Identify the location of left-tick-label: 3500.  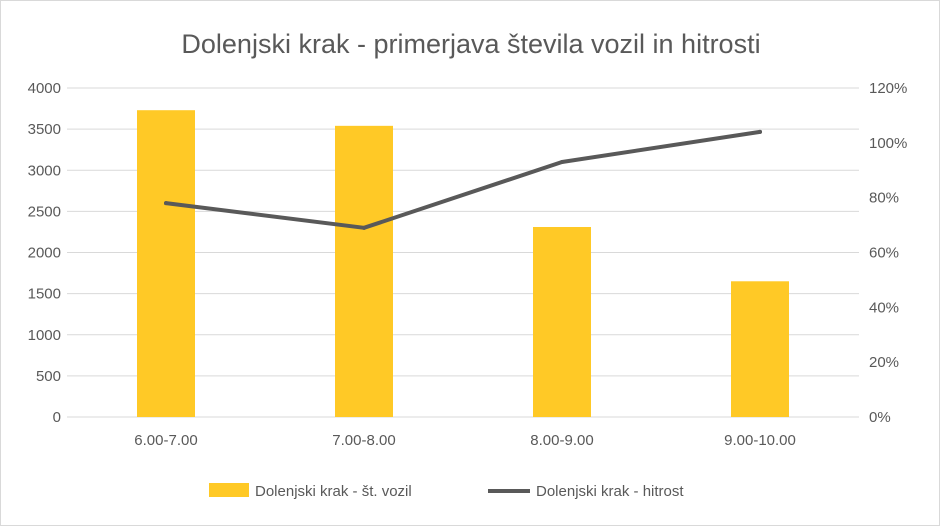
(44, 129).